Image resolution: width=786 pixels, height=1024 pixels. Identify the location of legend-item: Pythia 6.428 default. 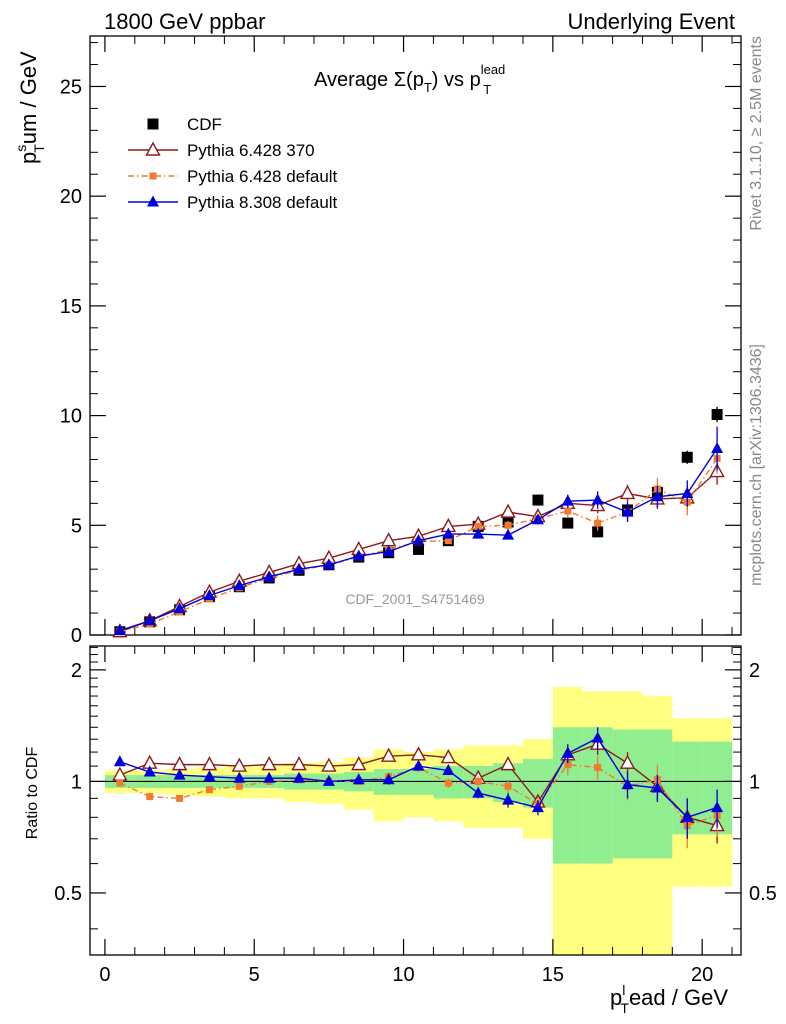
(233, 176).